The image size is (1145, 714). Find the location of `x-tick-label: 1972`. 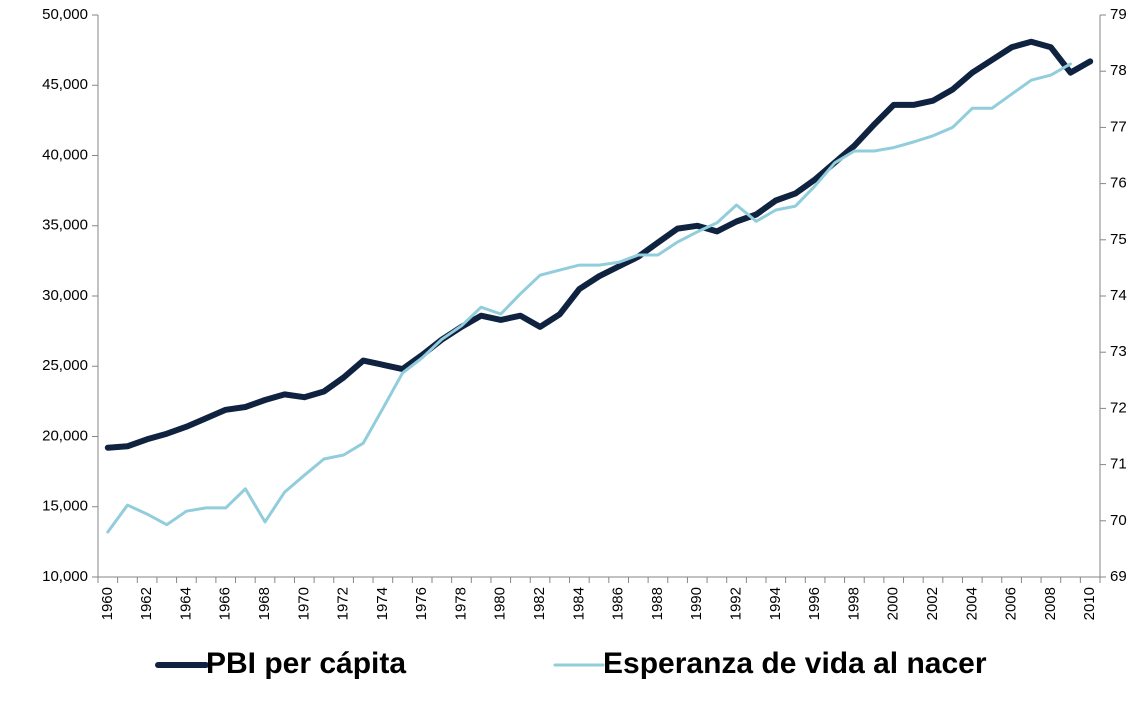

x-tick-label: 1972 is located at coordinates (343, 603).